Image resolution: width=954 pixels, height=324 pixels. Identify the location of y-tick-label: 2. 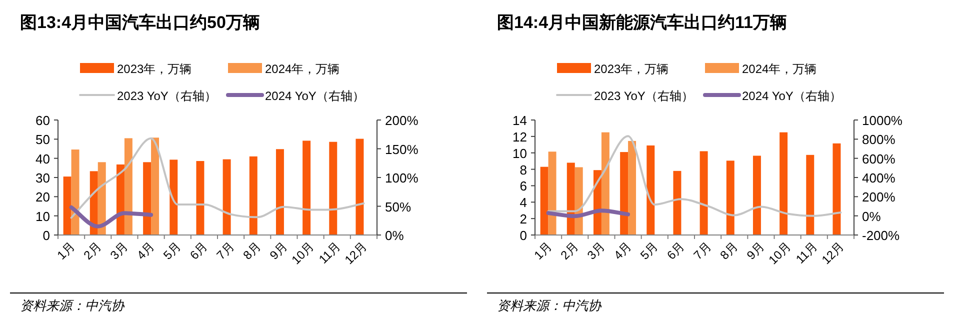
(523, 219).